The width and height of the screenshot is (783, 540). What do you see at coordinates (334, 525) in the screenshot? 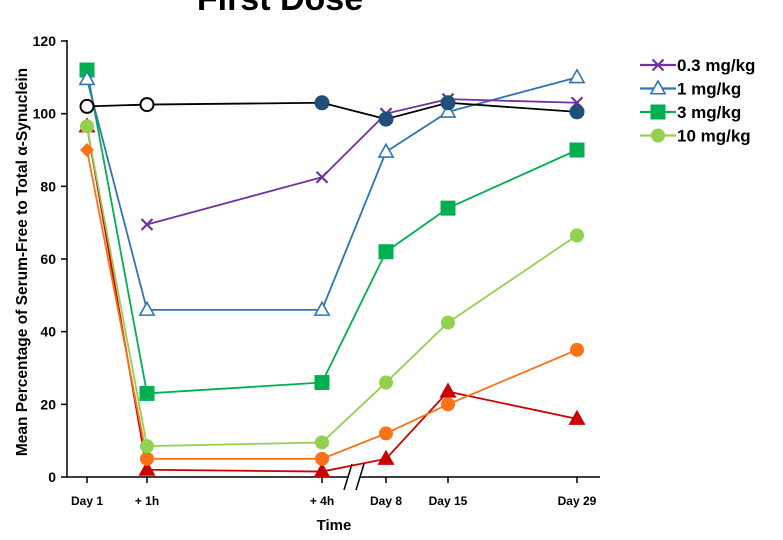
I see `x-axis-label: Time` at bounding box center [334, 525].